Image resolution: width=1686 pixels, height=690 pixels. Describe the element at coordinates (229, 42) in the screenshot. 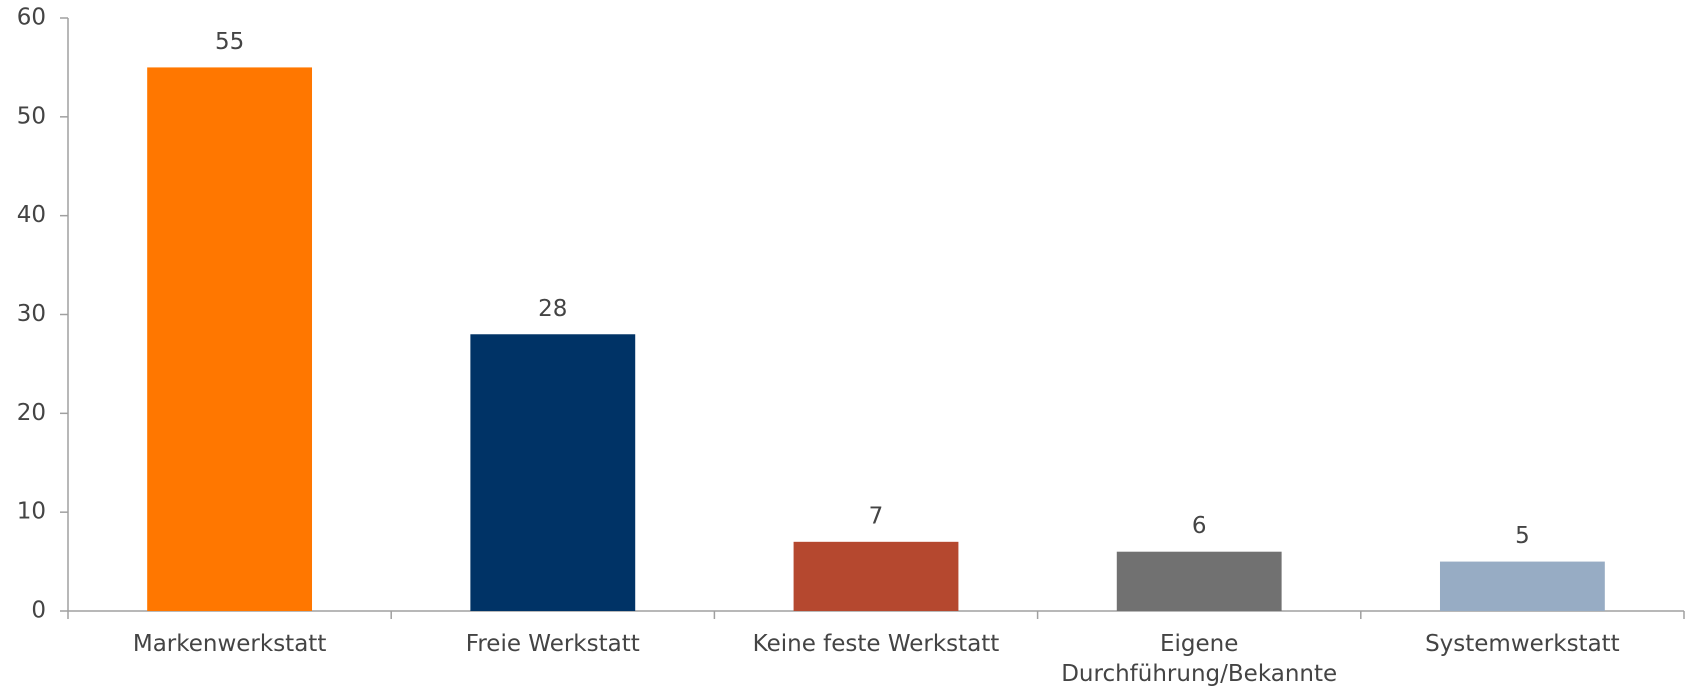

I see `value-label: 55` at that location.